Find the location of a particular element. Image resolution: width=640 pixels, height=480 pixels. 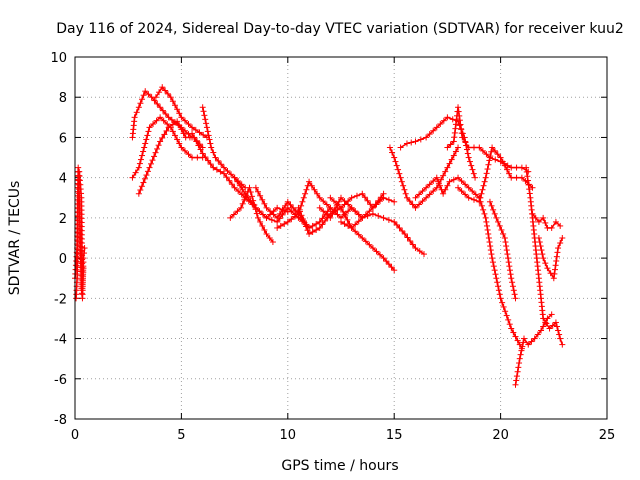

x-tick-label: 10 is located at coordinates (288, 435).